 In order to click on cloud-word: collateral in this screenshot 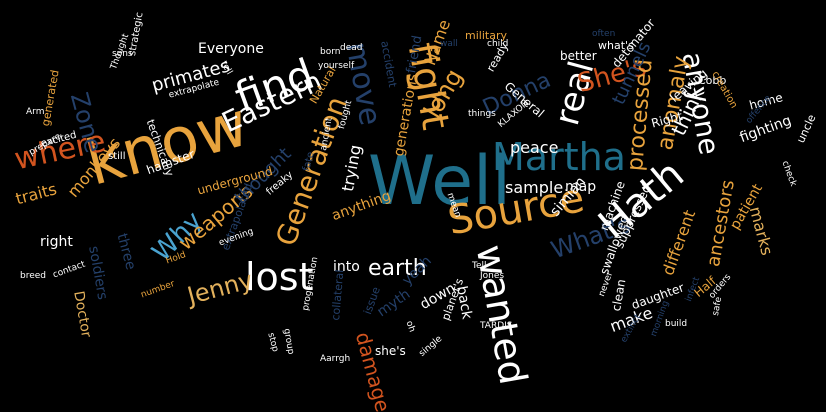, I will do `click(338, 295)`.